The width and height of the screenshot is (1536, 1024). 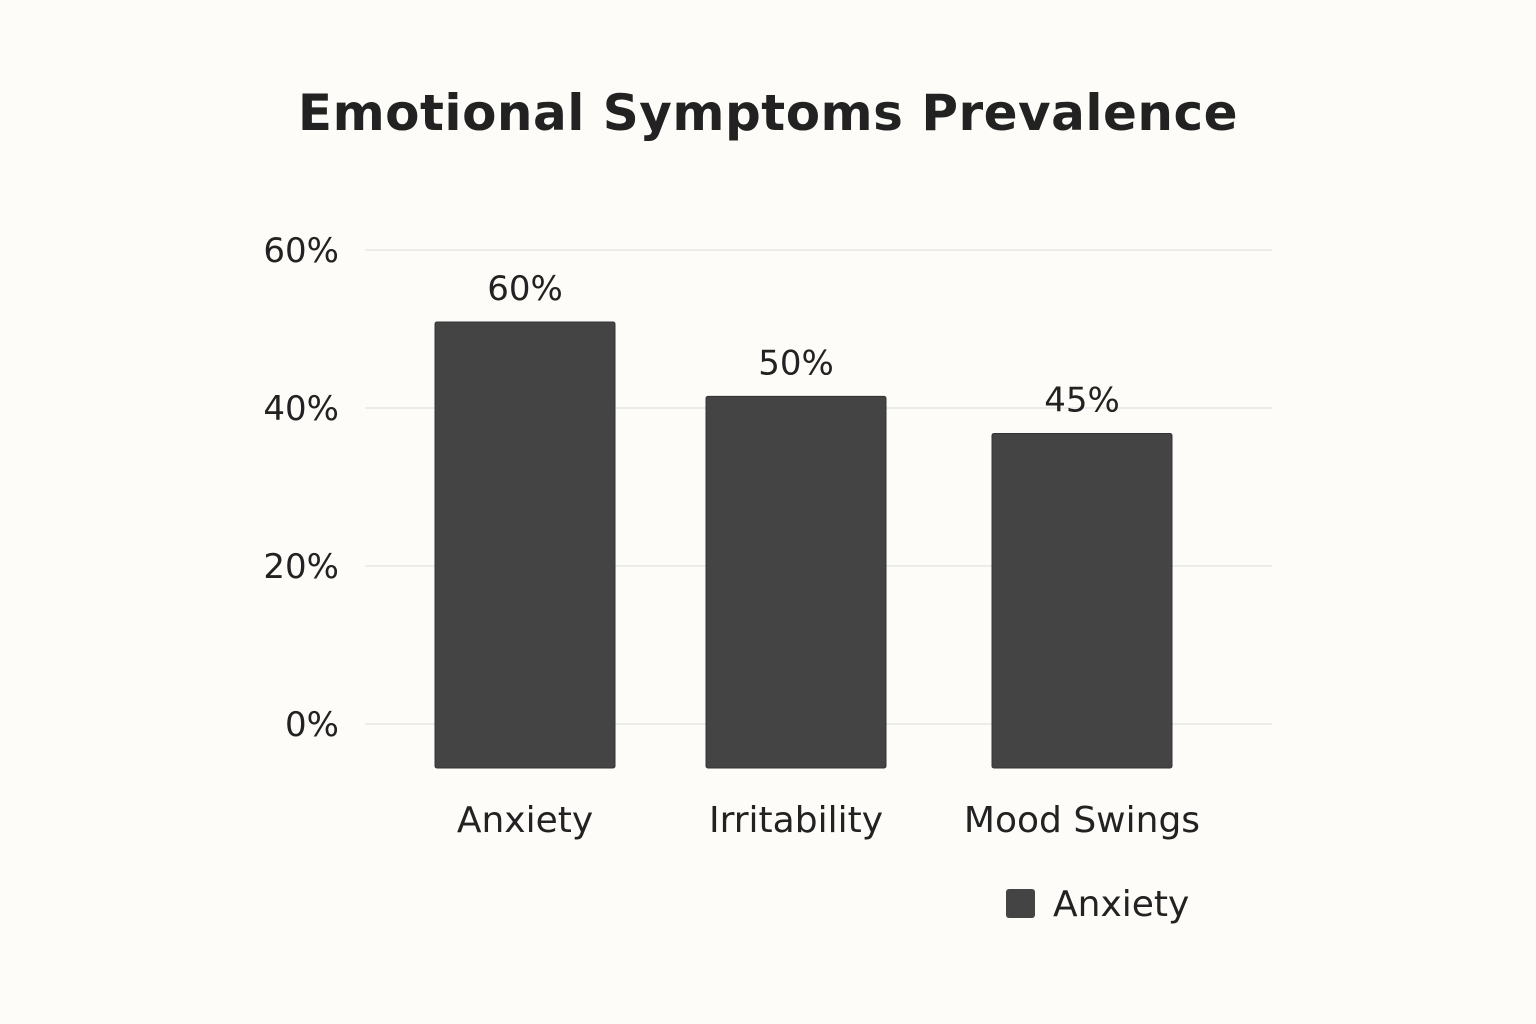 I want to click on y-tick-label: 60%, so click(x=301, y=251).